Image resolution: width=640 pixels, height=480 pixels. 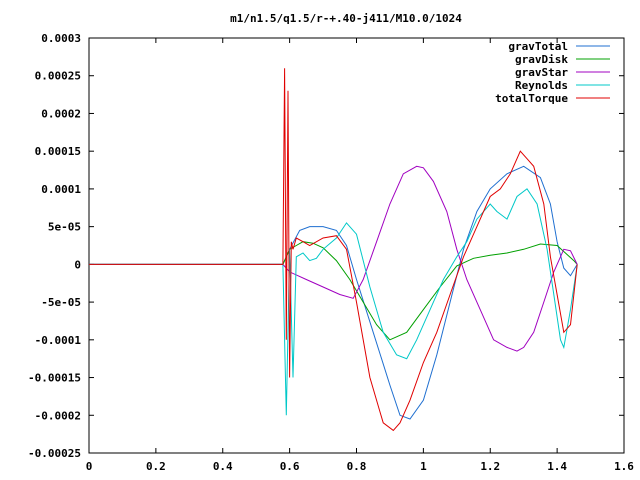 What do you see at coordinates (346, 18) in the screenshot?
I see `chart-title: m1/n1.5/q1.5/r-+.40-j411/M10.0/1024` at bounding box center [346, 18].